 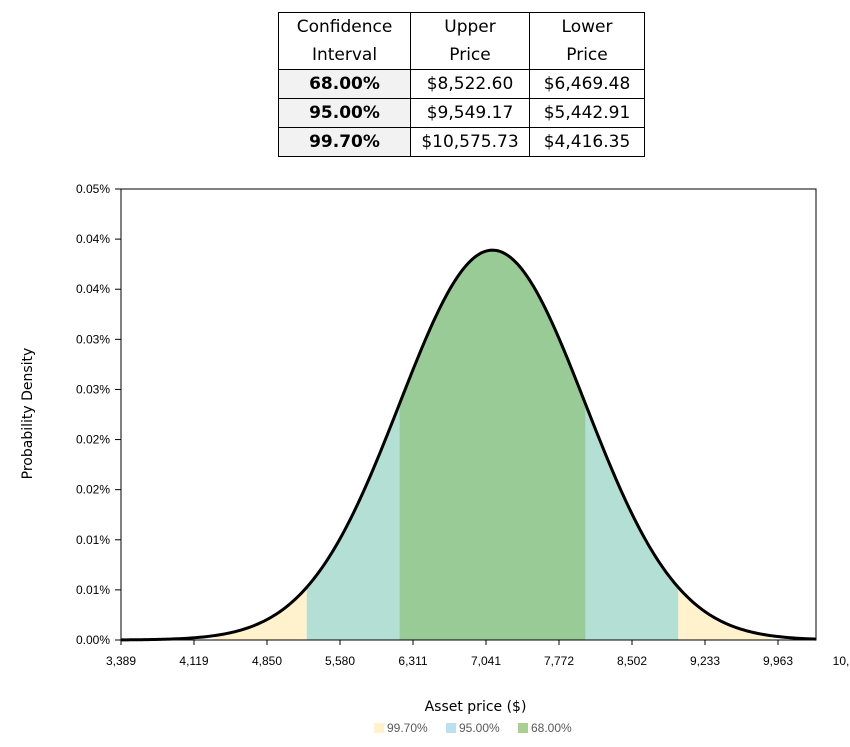 I want to click on x-tick-label: 8,502, so click(x=632, y=661).